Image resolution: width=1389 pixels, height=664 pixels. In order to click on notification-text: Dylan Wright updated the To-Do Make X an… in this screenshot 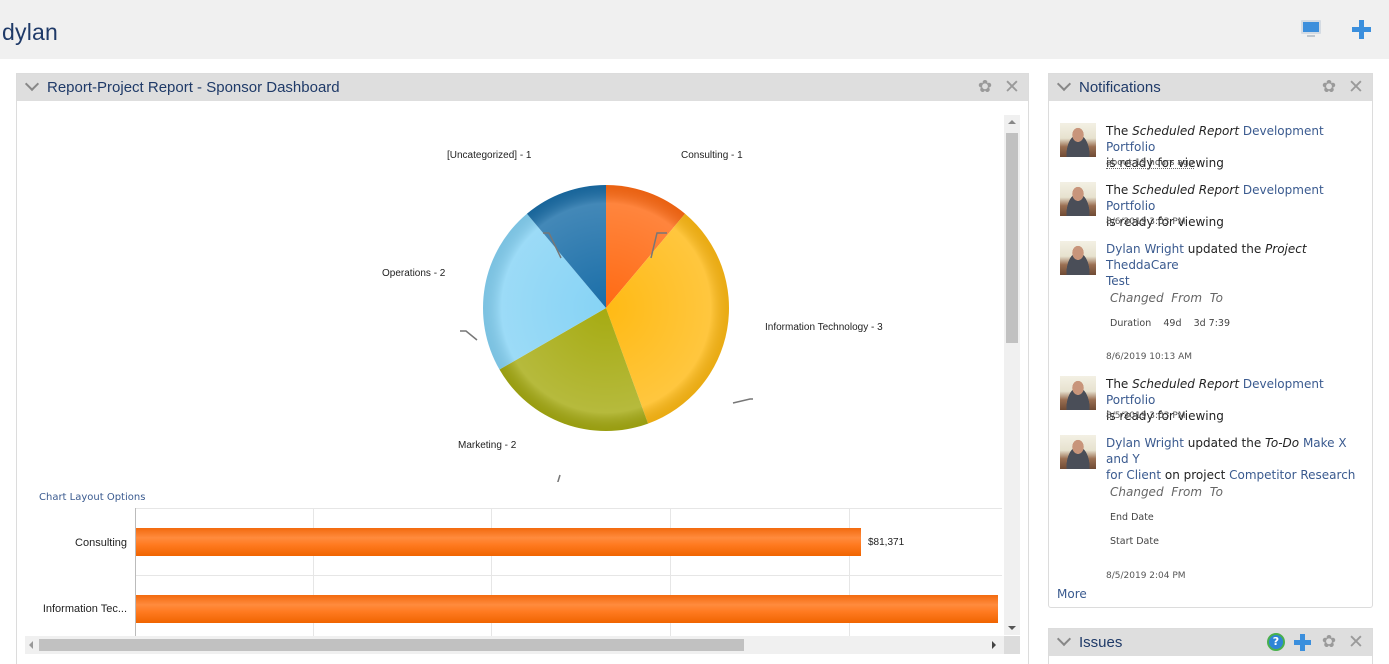, I will do `click(1231, 459)`.